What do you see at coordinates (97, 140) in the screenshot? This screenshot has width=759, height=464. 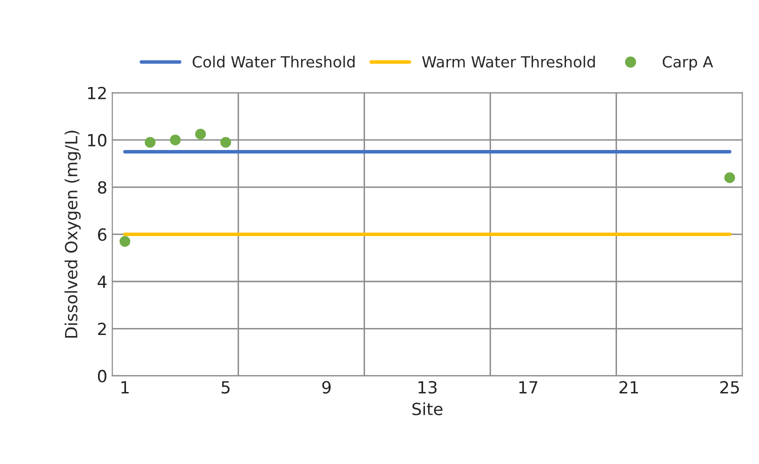 I see `y-tick-label: 10` at bounding box center [97, 140].